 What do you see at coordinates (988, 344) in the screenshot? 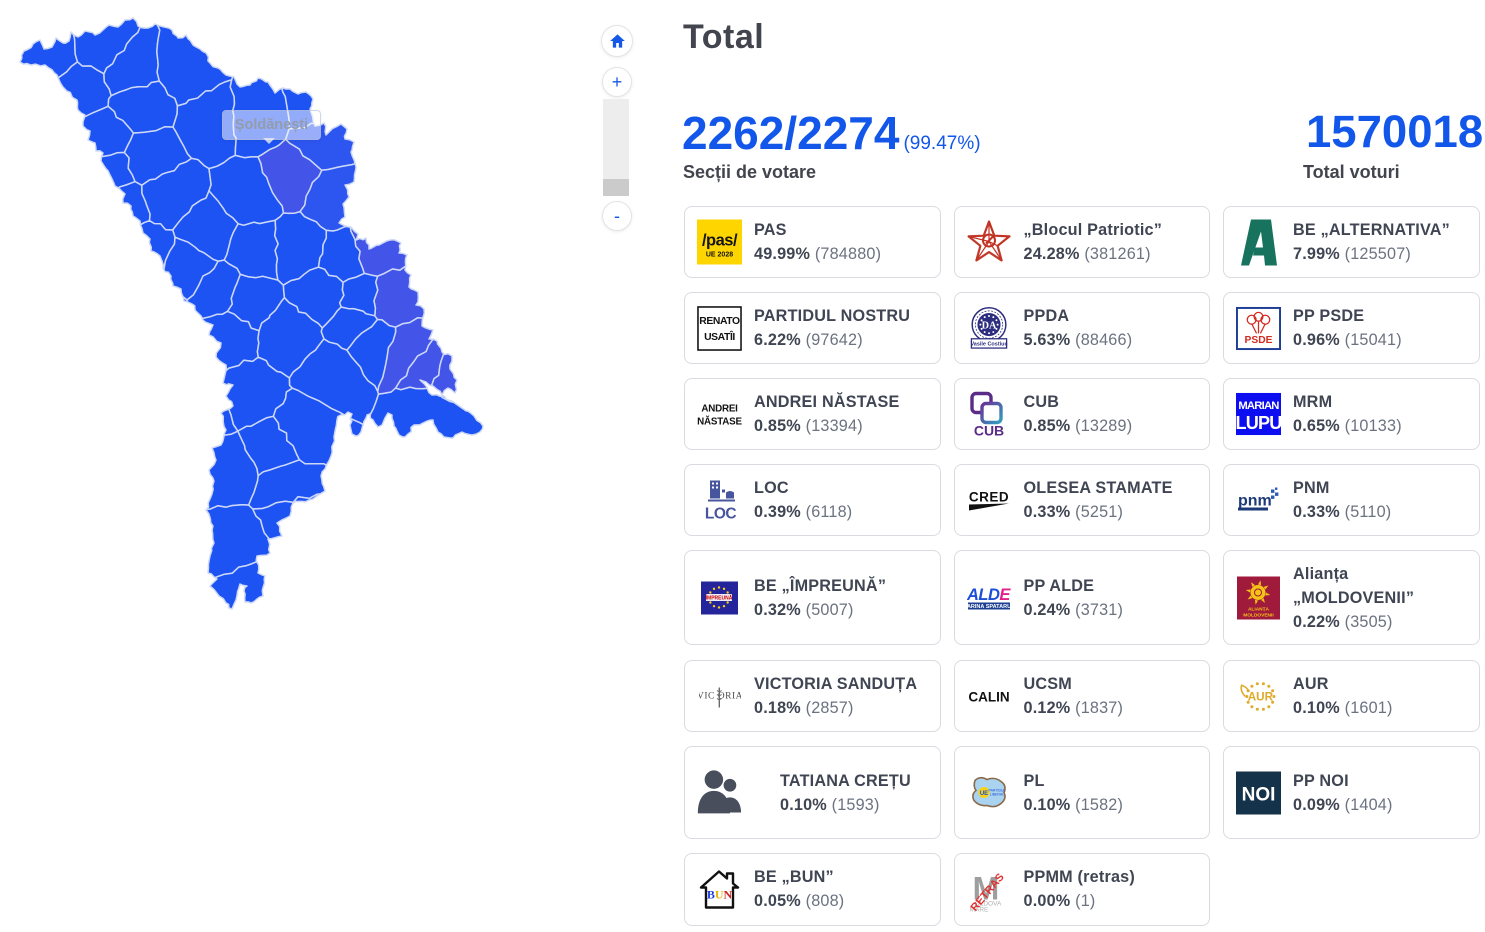
I see `svg-text: Vasile Costiuc` at bounding box center [988, 344].